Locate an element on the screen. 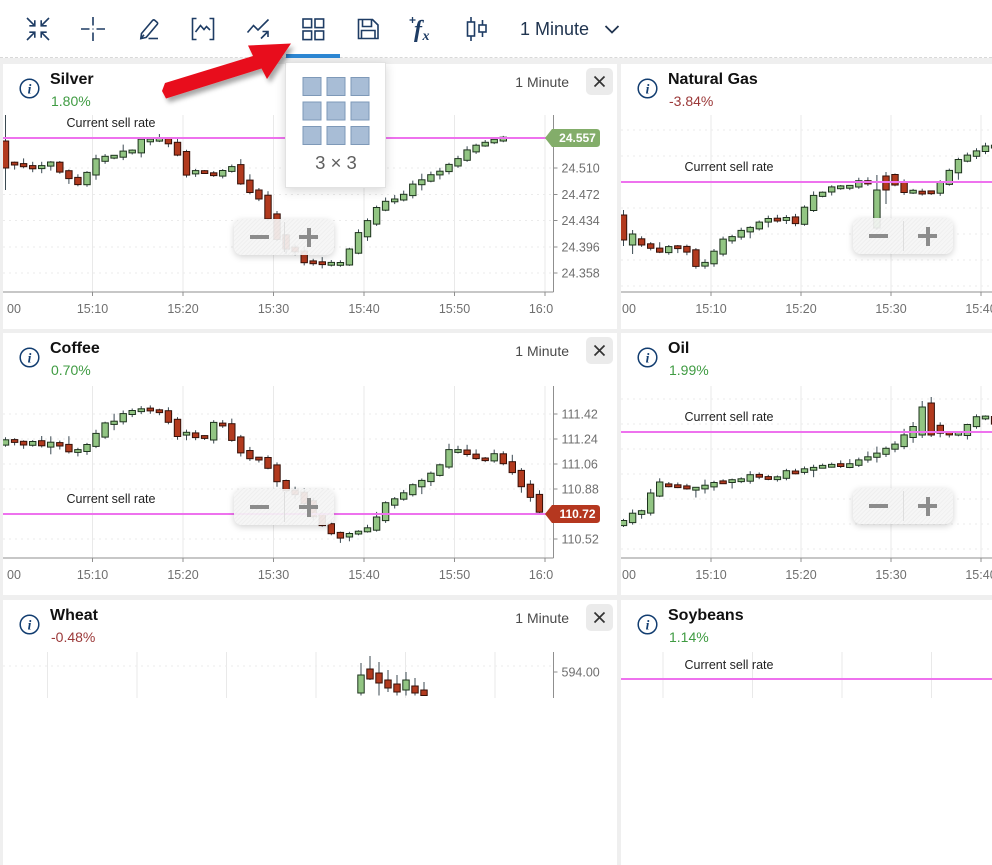  svg-text: 110.52 is located at coordinates (580, 540).